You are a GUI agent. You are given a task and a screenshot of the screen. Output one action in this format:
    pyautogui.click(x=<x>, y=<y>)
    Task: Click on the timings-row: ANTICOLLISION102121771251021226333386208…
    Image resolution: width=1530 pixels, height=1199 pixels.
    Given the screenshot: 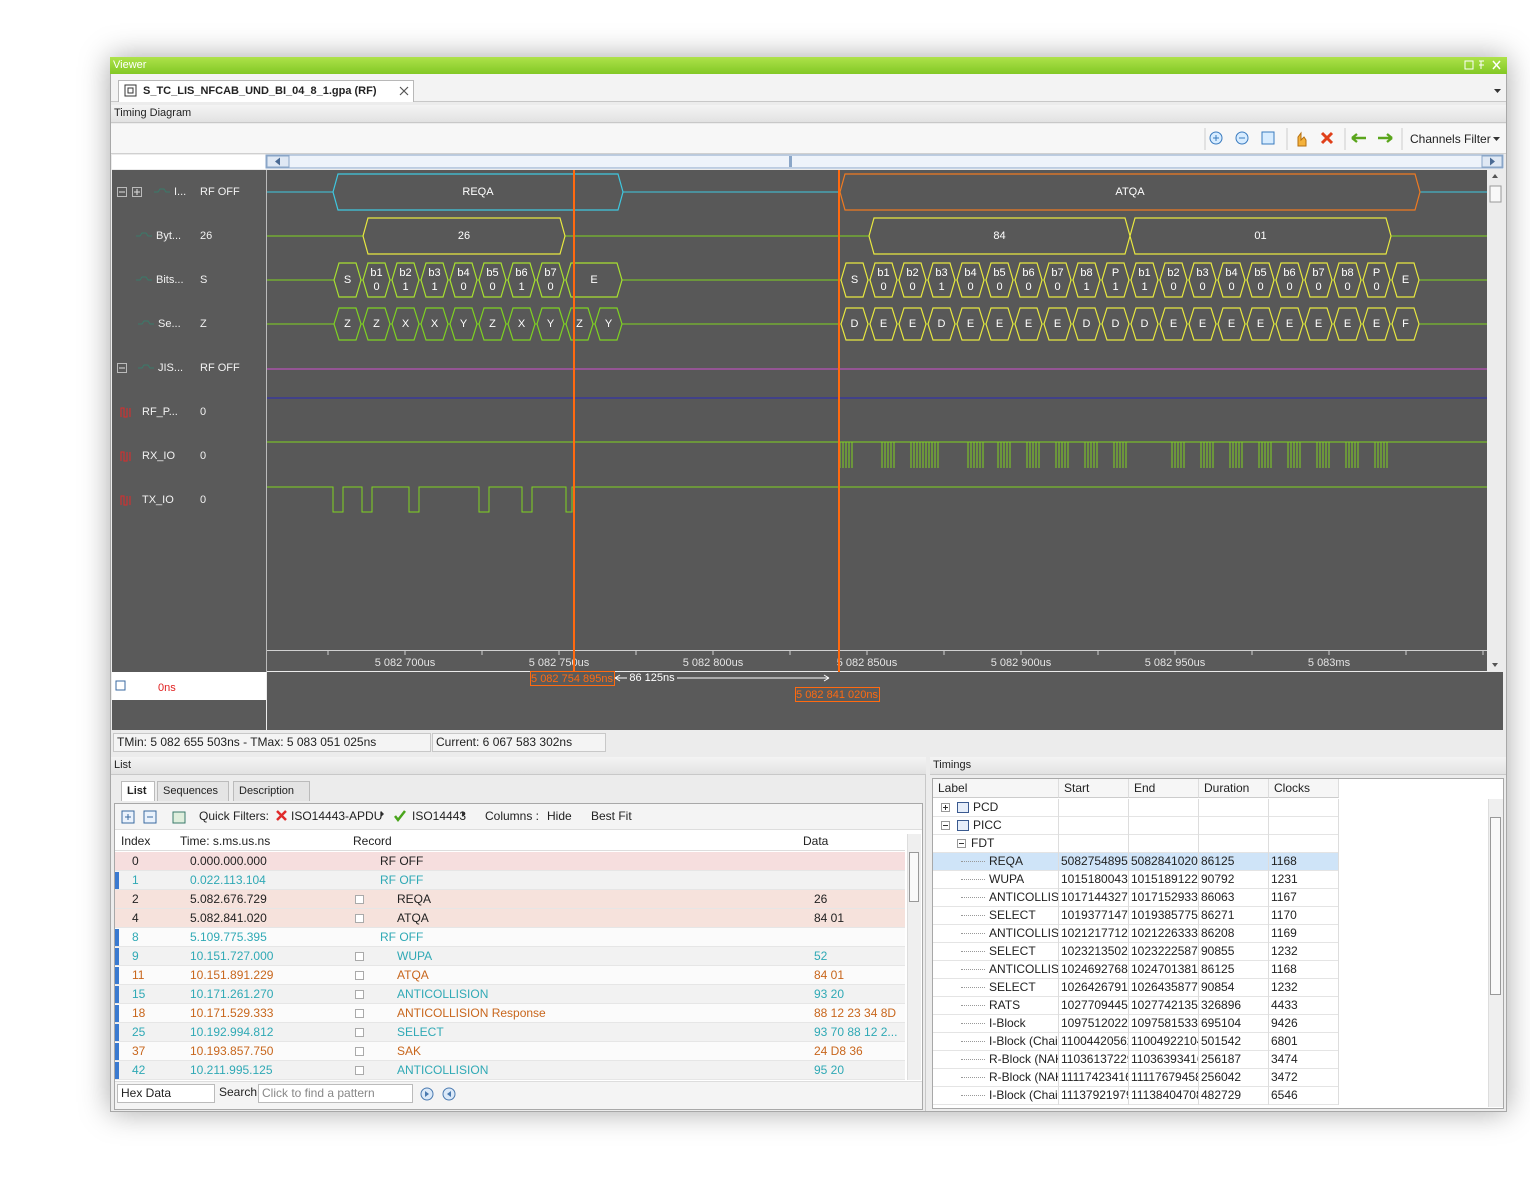 What is the action you would take?
    pyautogui.click(x=1136, y=934)
    